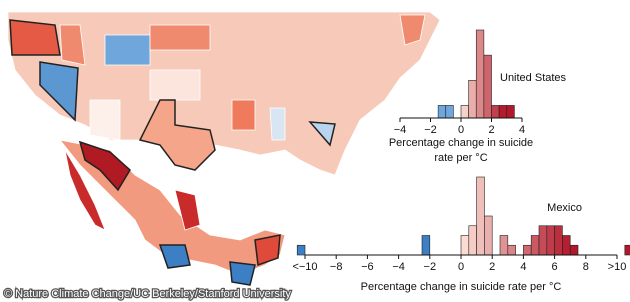 The width and height of the screenshot is (630, 302). What do you see at coordinates (564, 208) in the screenshot?
I see `legend-title: Mexico` at bounding box center [564, 208].